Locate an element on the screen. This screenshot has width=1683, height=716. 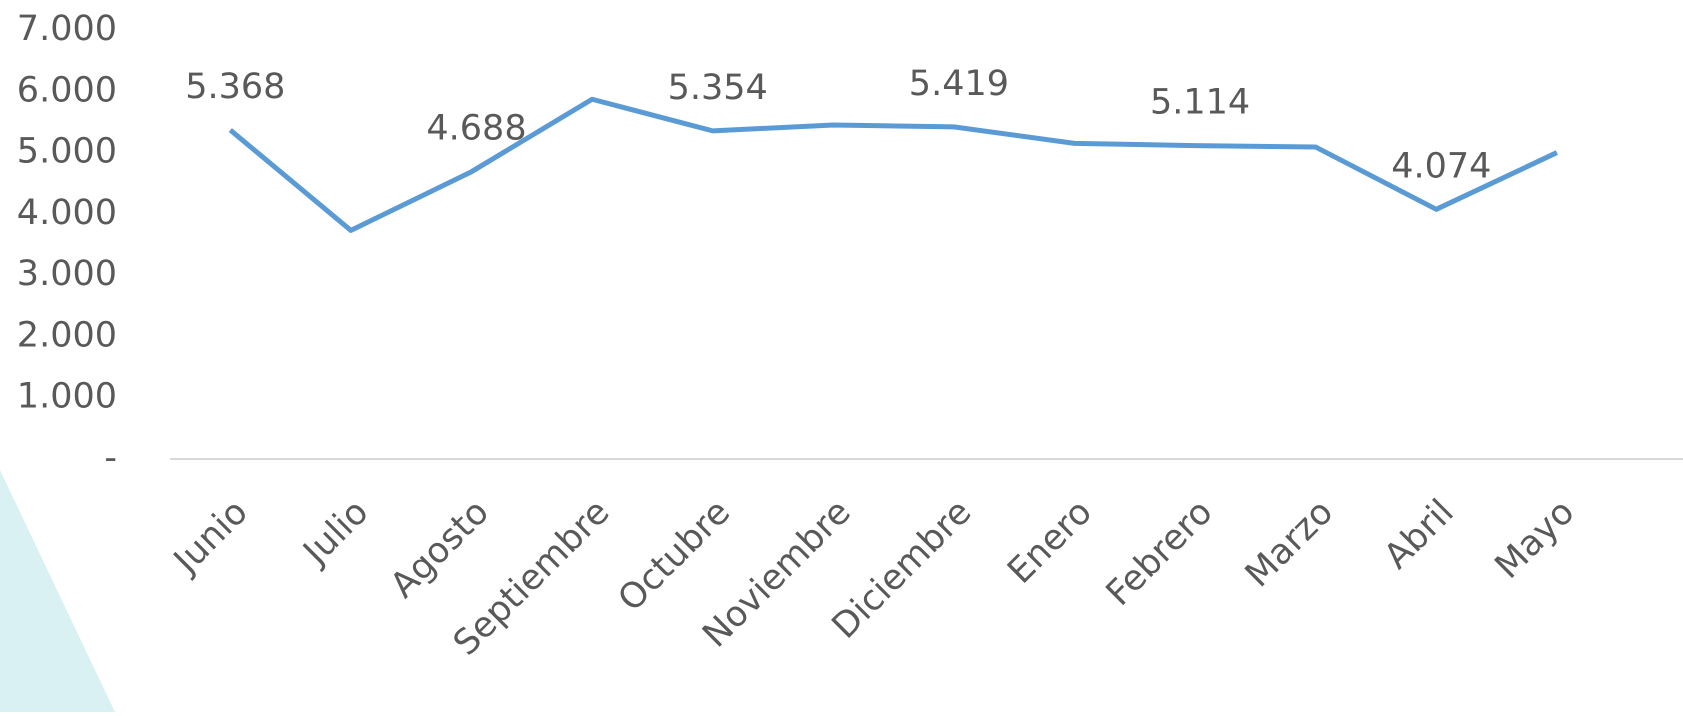
x-tick-label: Abril is located at coordinates (1419, 534).